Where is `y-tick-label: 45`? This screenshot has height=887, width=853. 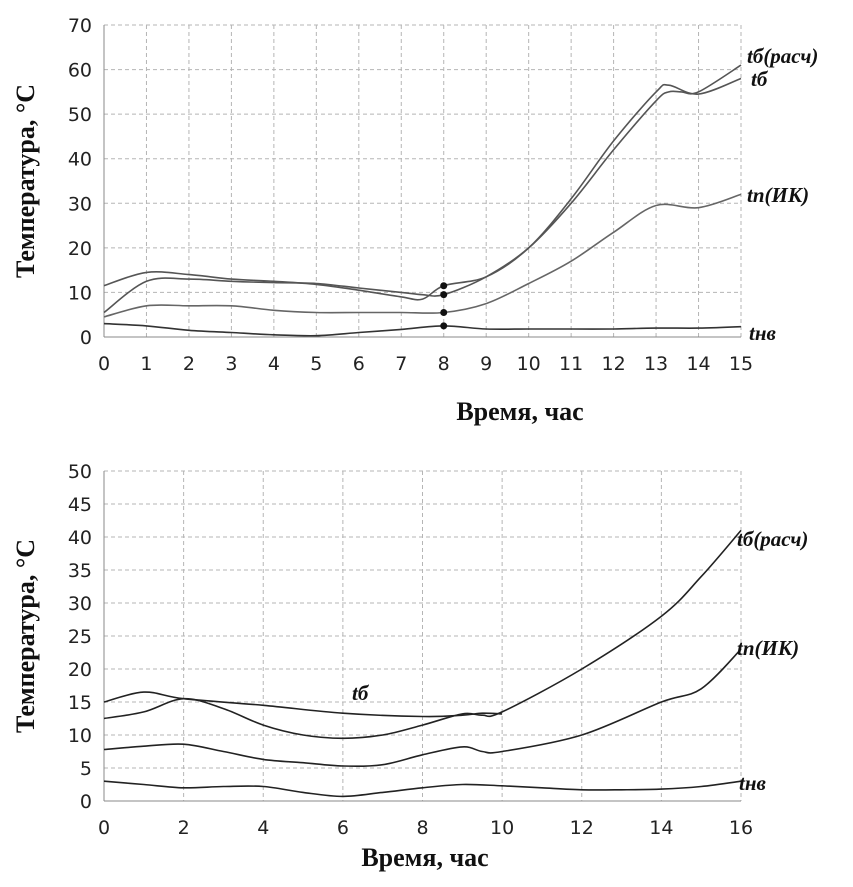
y-tick-label: 45 is located at coordinates (80, 505).